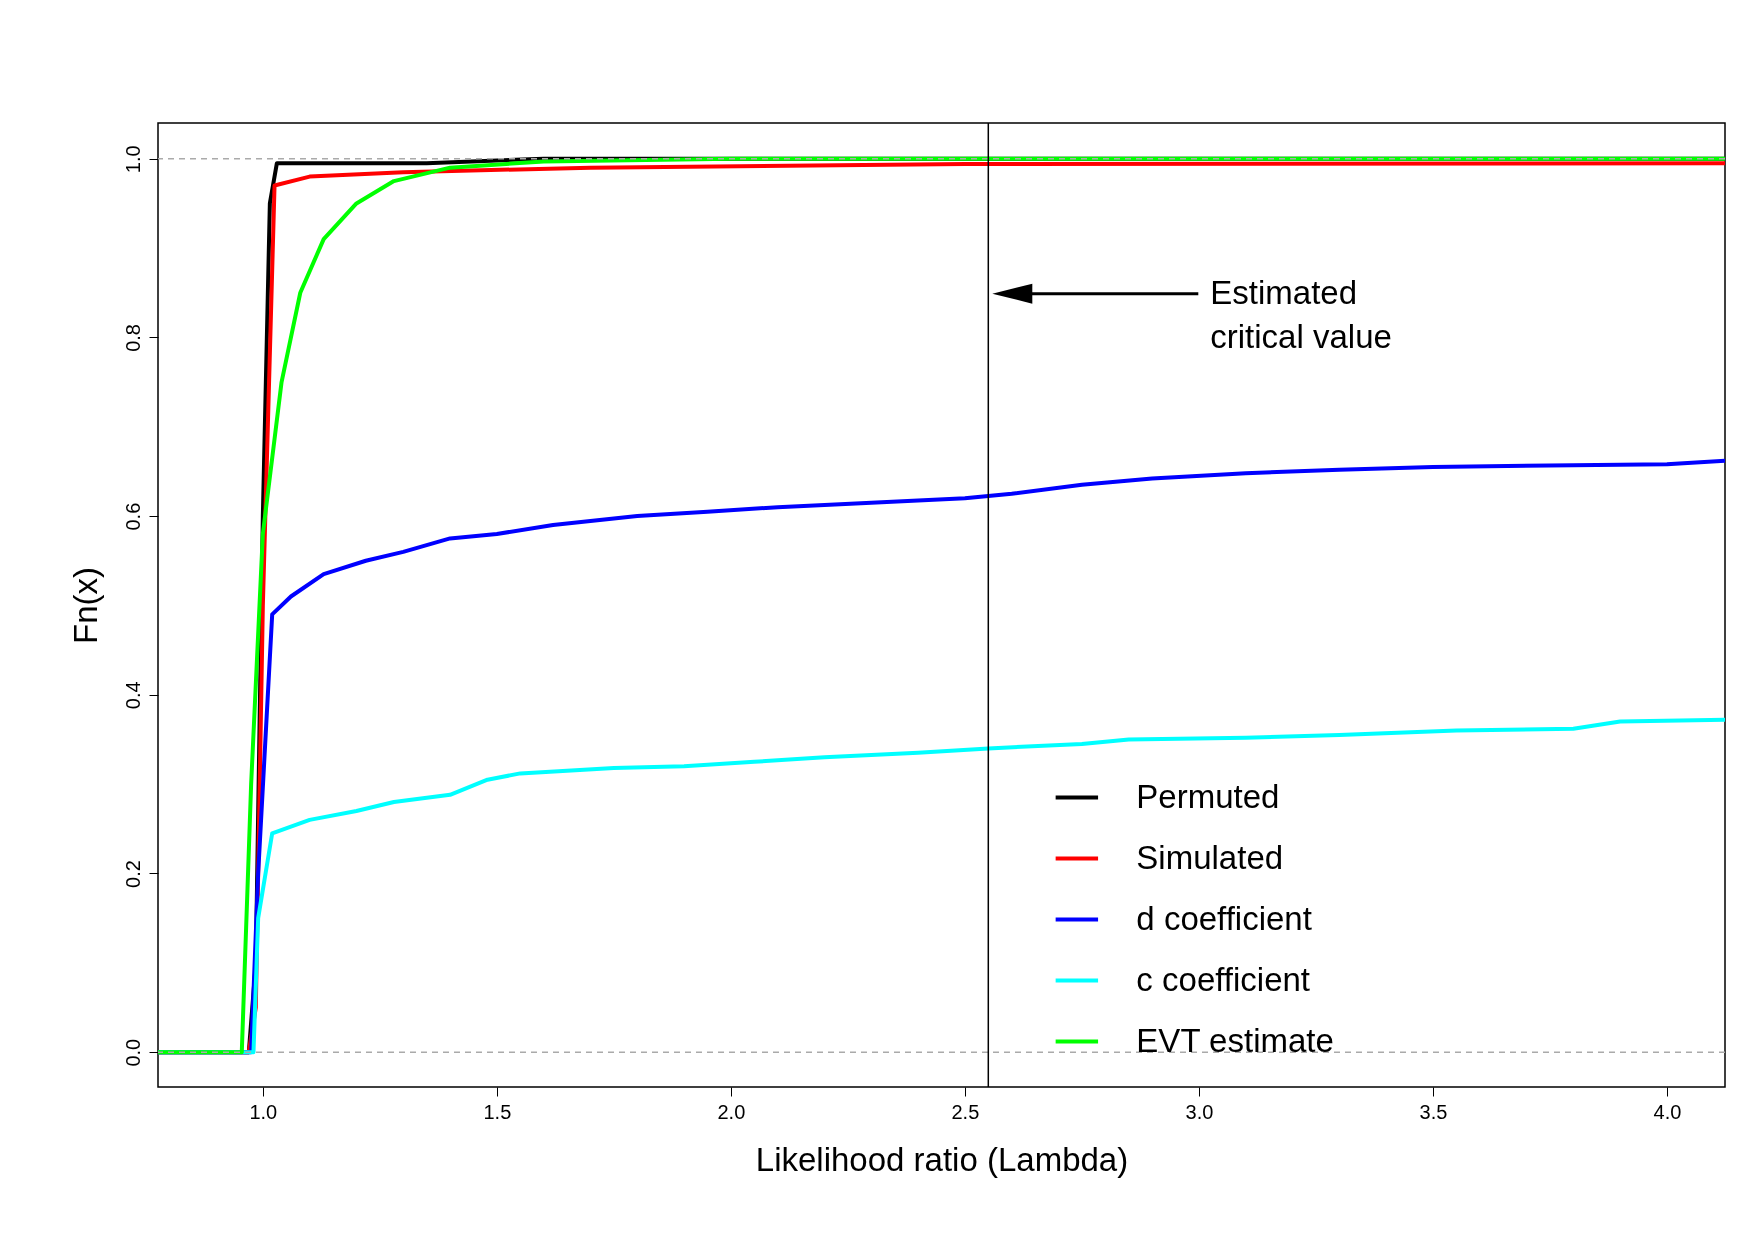  I want to click on legend-label: Simulated, so click(1210, 857).